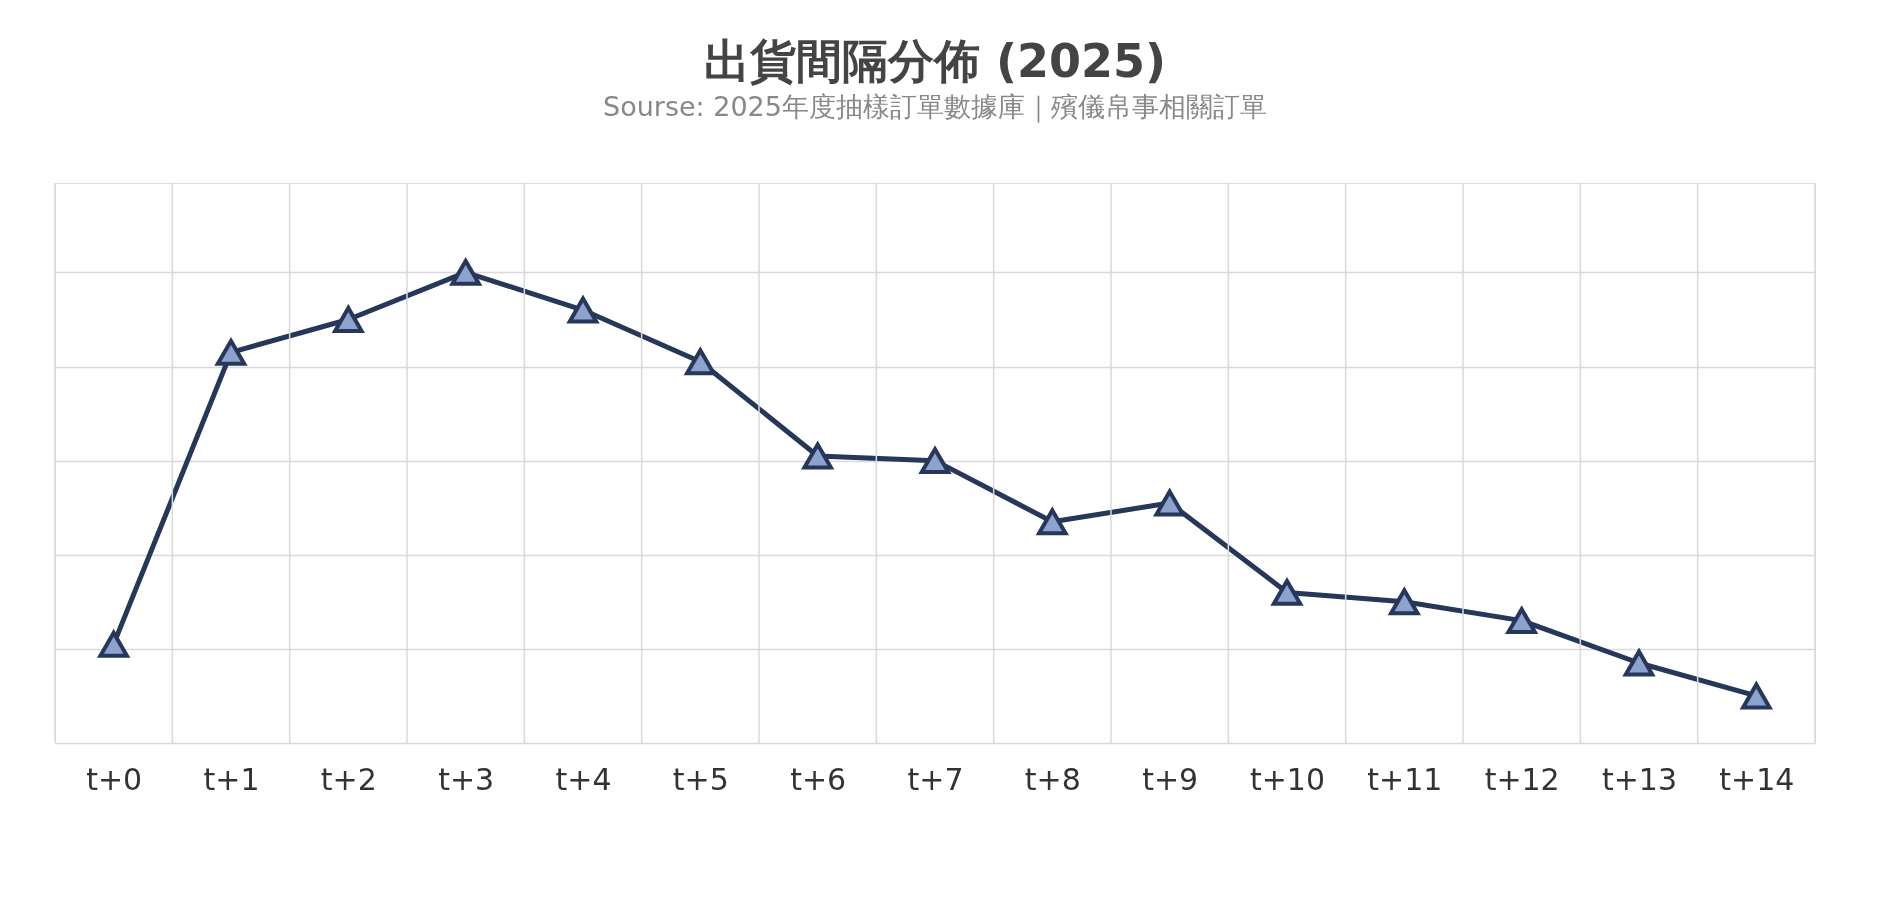 The image size is (1894, 908). Describe the element at coordinates (1052, 779) in the screenshot. I see `x-tick-label: t+8` at that location.